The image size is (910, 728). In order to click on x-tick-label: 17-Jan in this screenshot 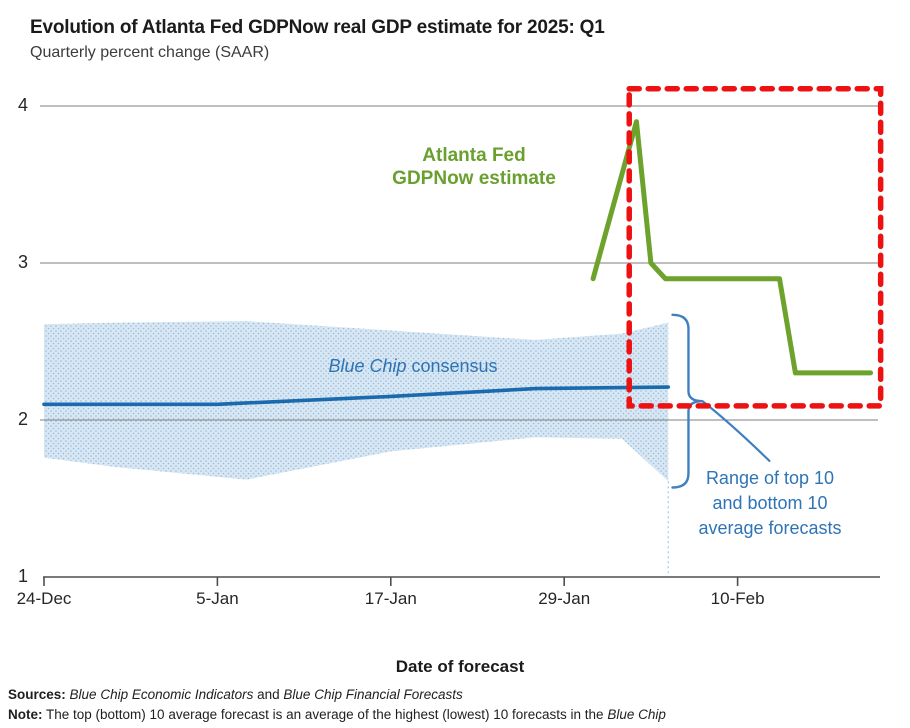, I will do `click(390, 598)`.